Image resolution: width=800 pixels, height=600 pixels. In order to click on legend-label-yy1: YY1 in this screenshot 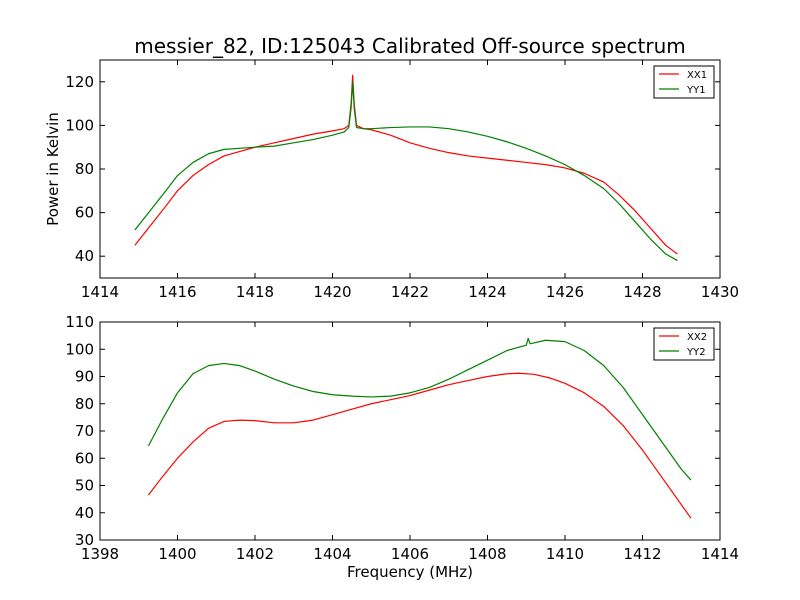, I will do `click(696, 90)`.